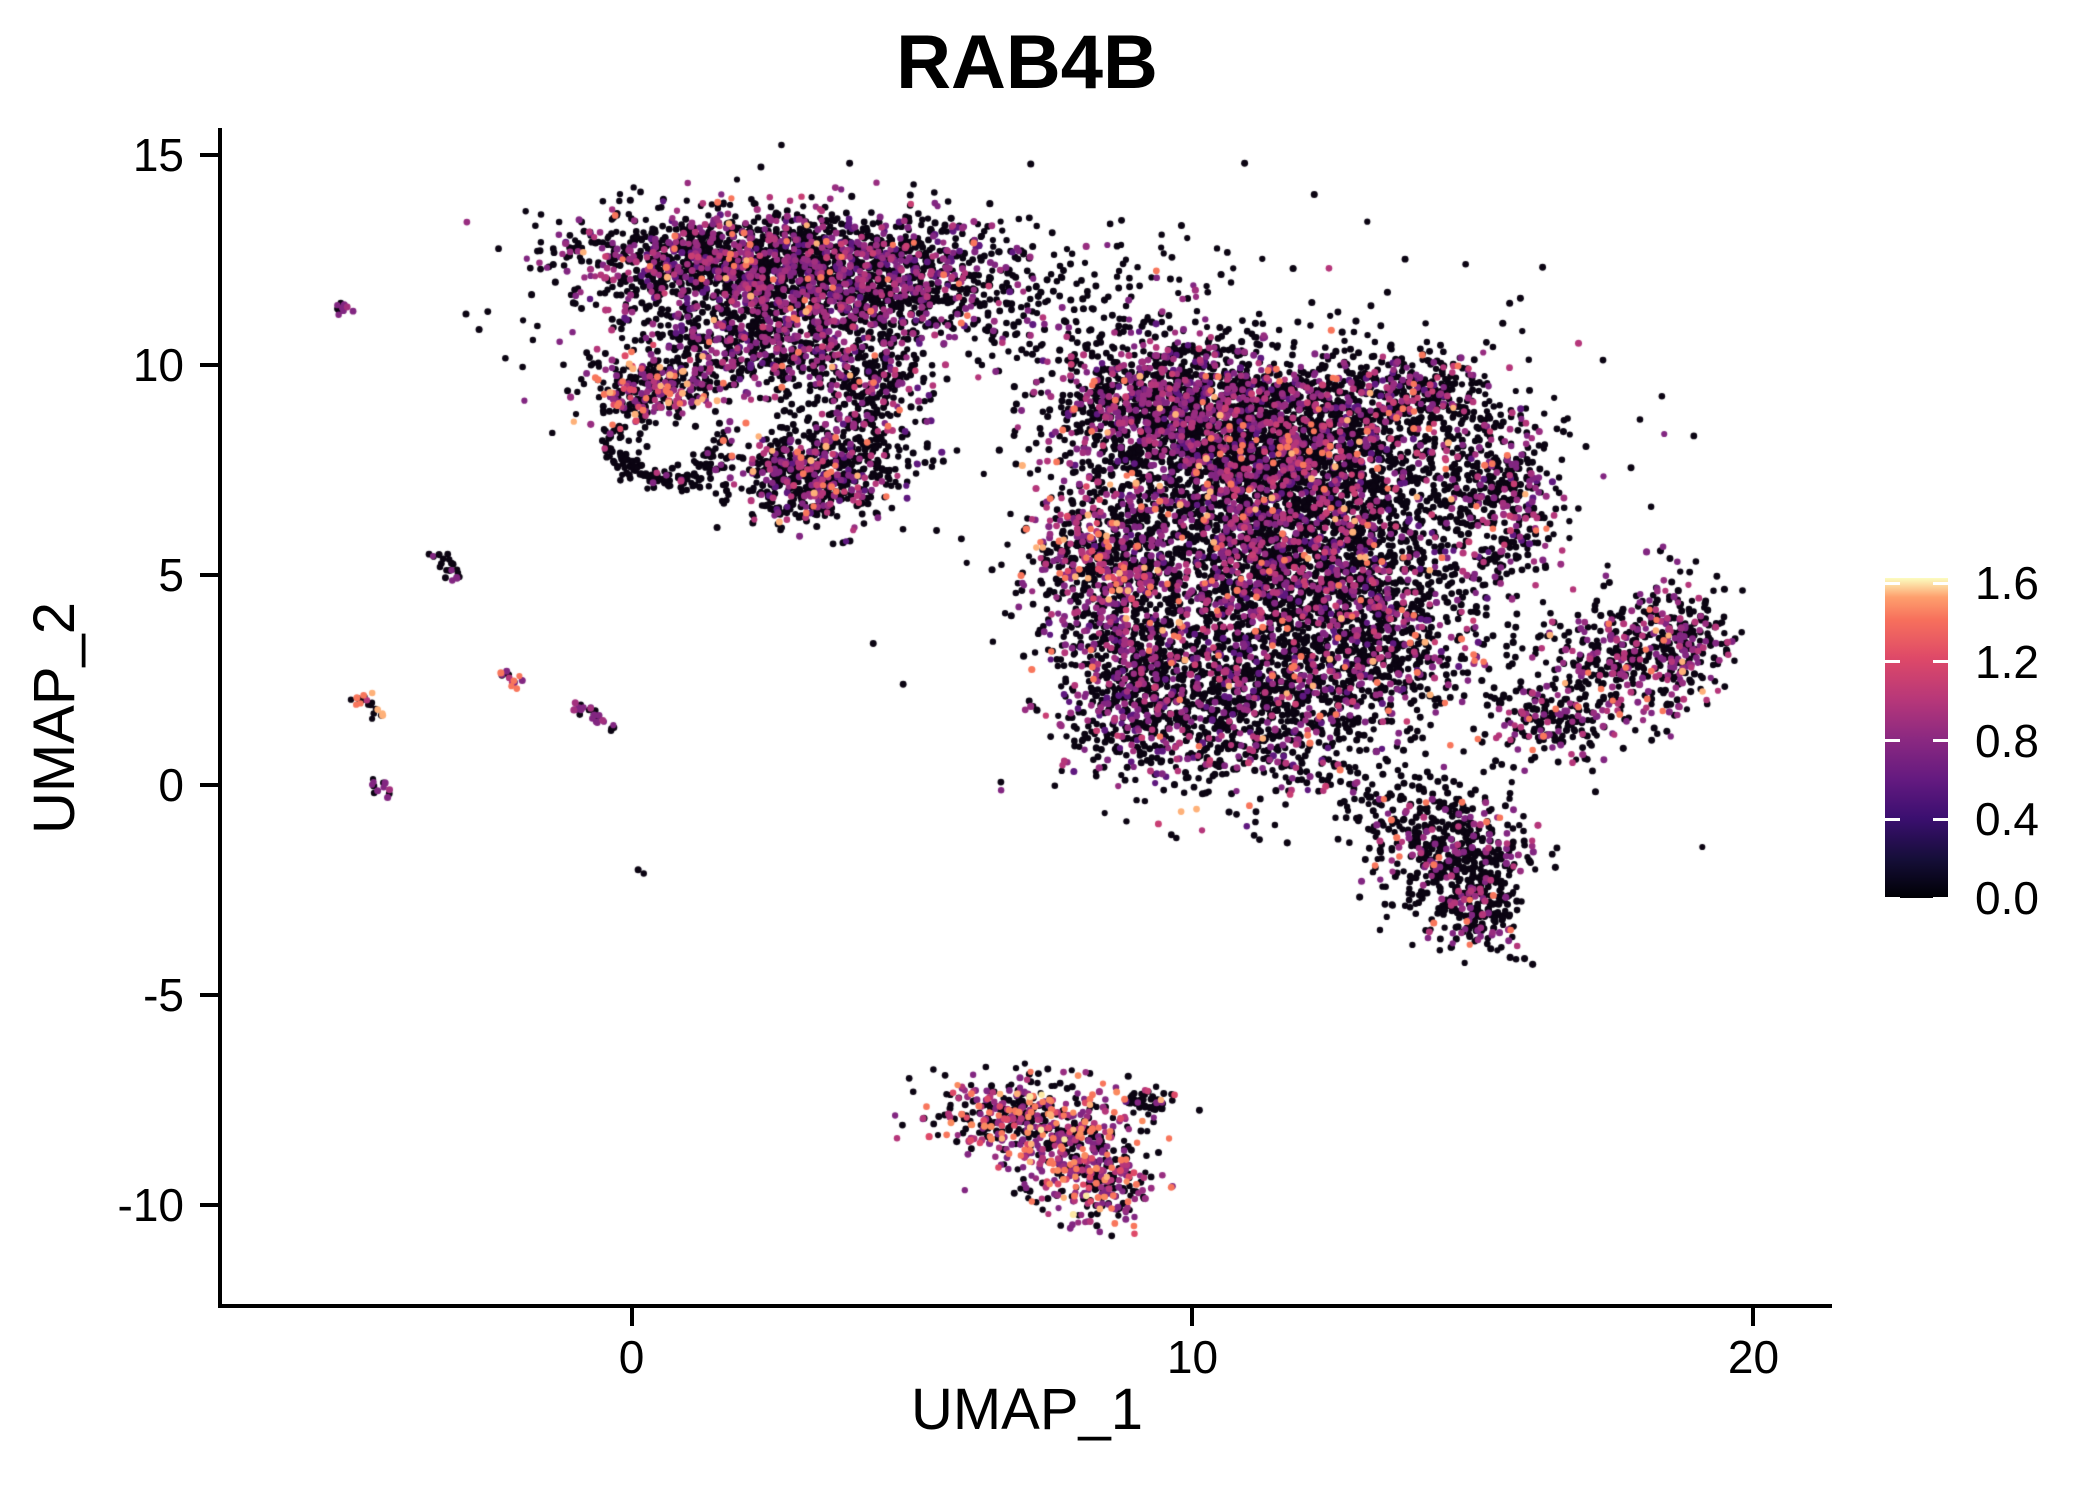 This screenshot has height=1500, width=2100. What do you see at coordinates (1753, 1357) in the screenshot?
I see `x-tick-label: 20` at bounding box center [1753, 1357].